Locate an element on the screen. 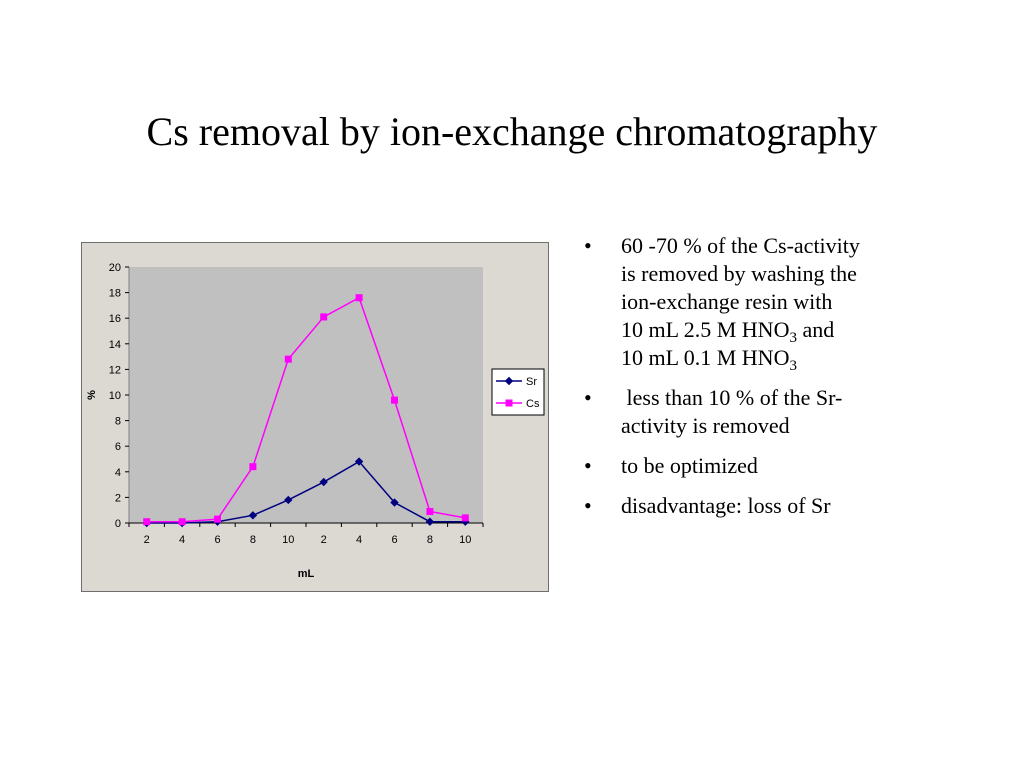 This screenshot has width=1024, height=768. y-tick-label: 10 is located at coordinates (115, 396).